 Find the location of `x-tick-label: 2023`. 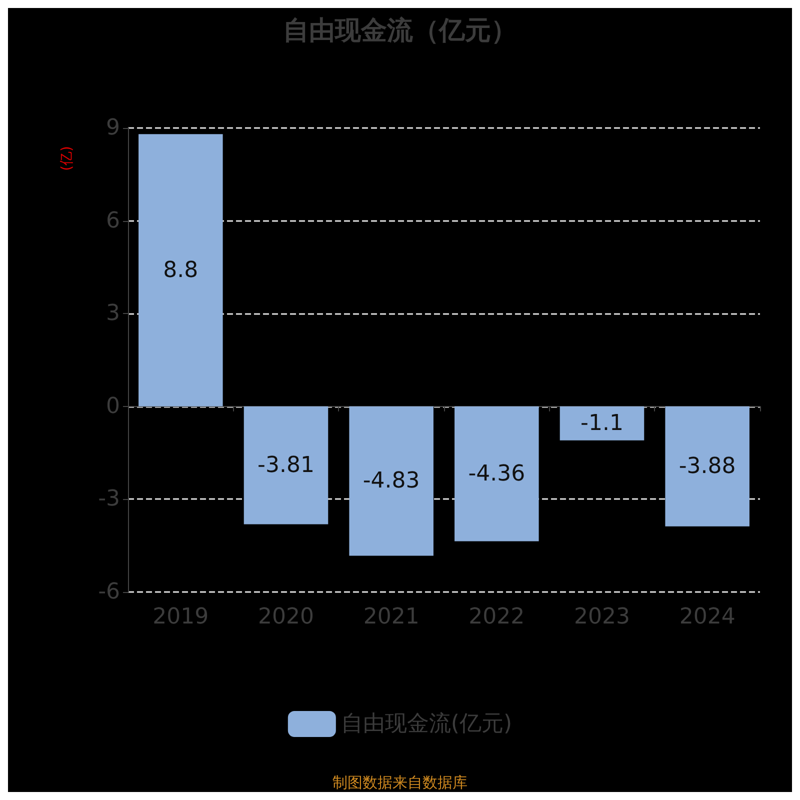

x-tick-label: 2023 is located at coordinates (602, 617).